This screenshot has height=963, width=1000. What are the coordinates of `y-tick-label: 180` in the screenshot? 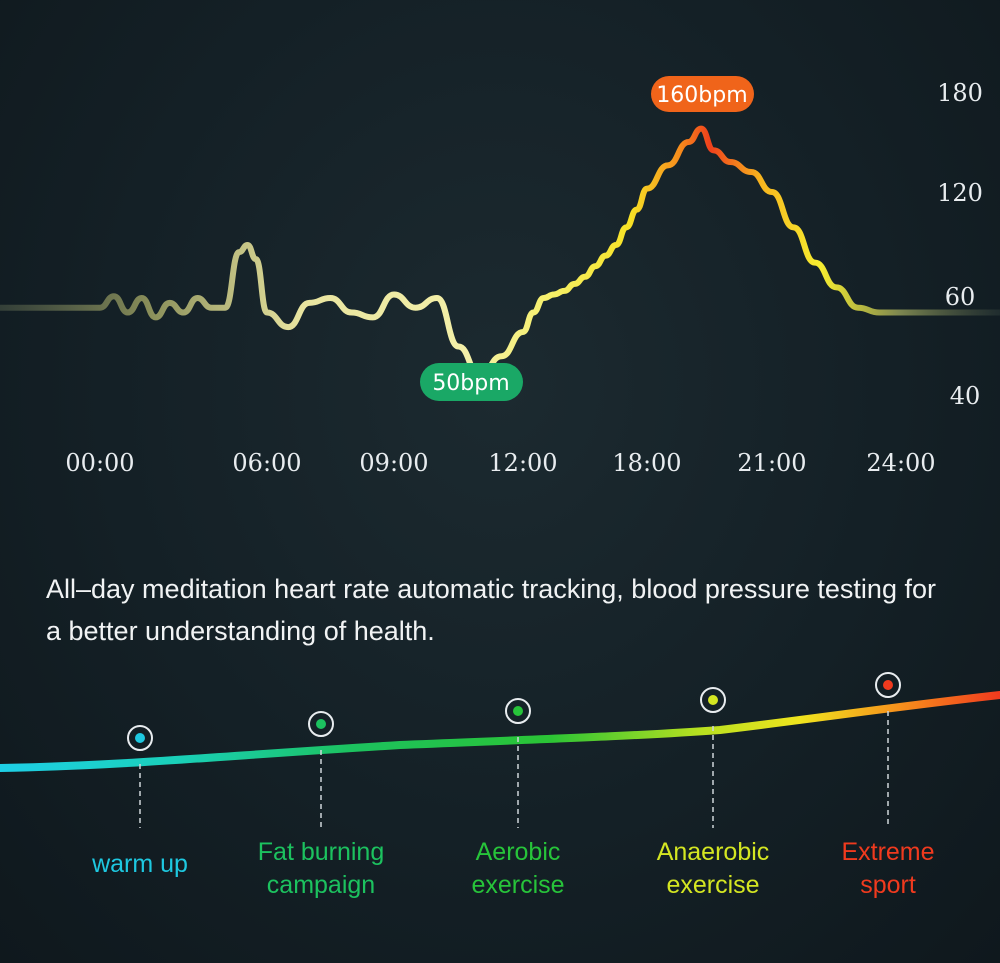 It's located at (960, 93).